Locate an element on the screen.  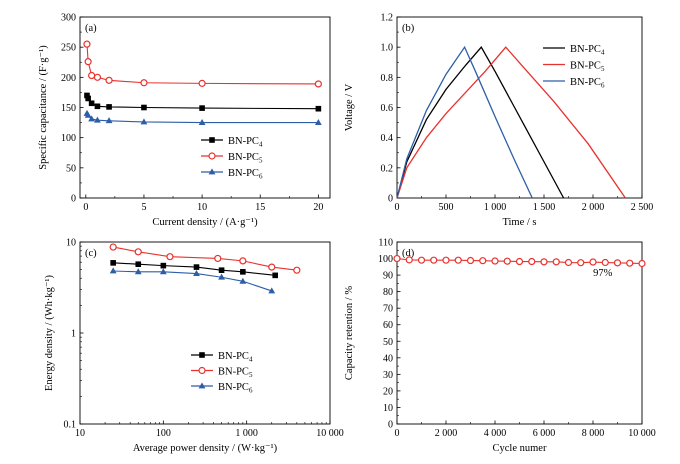
x-tick-label: 100 is located at coordinates (163, 433).